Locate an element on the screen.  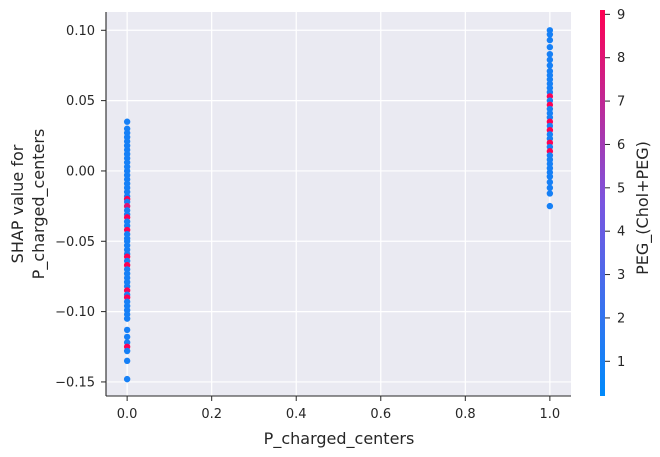
y-tick-label: 0.05 is located at coordinates (80, 101).